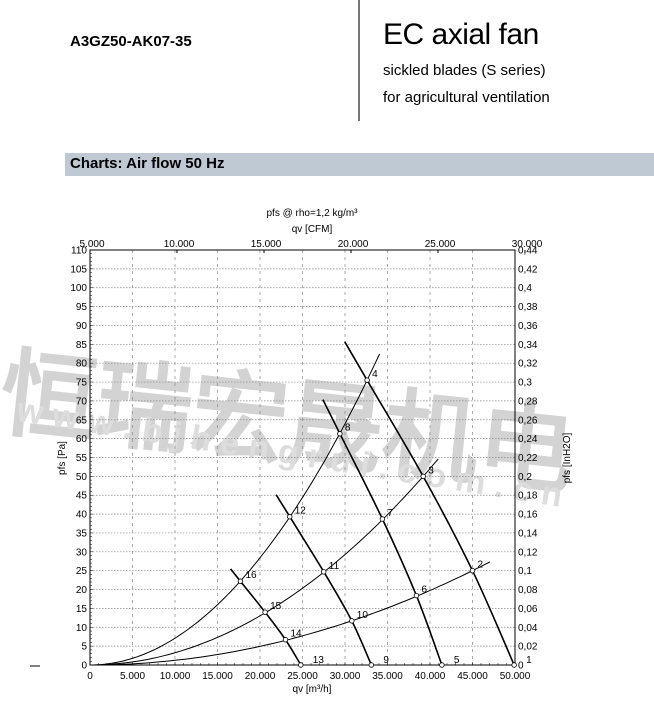 Image resolution: width=654 pixels, height=705 pixels. What do you see at coordinates (424, 590) in the screenshot?
I see `point-label-6: 6` at bounding box center [424, 590].